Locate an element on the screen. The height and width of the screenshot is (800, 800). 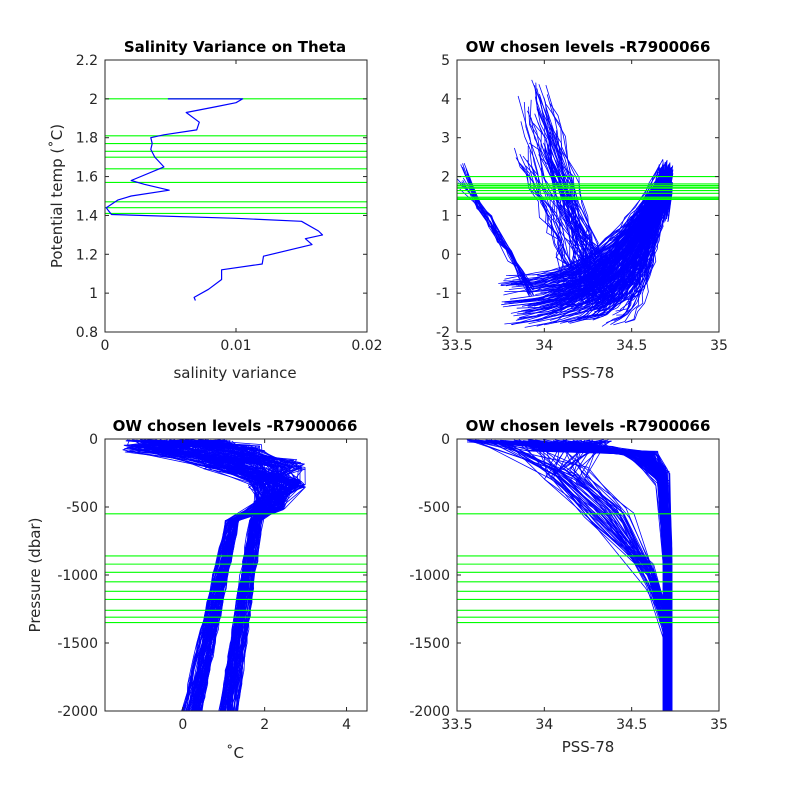
p3-data is located at coordinates (236, 575).